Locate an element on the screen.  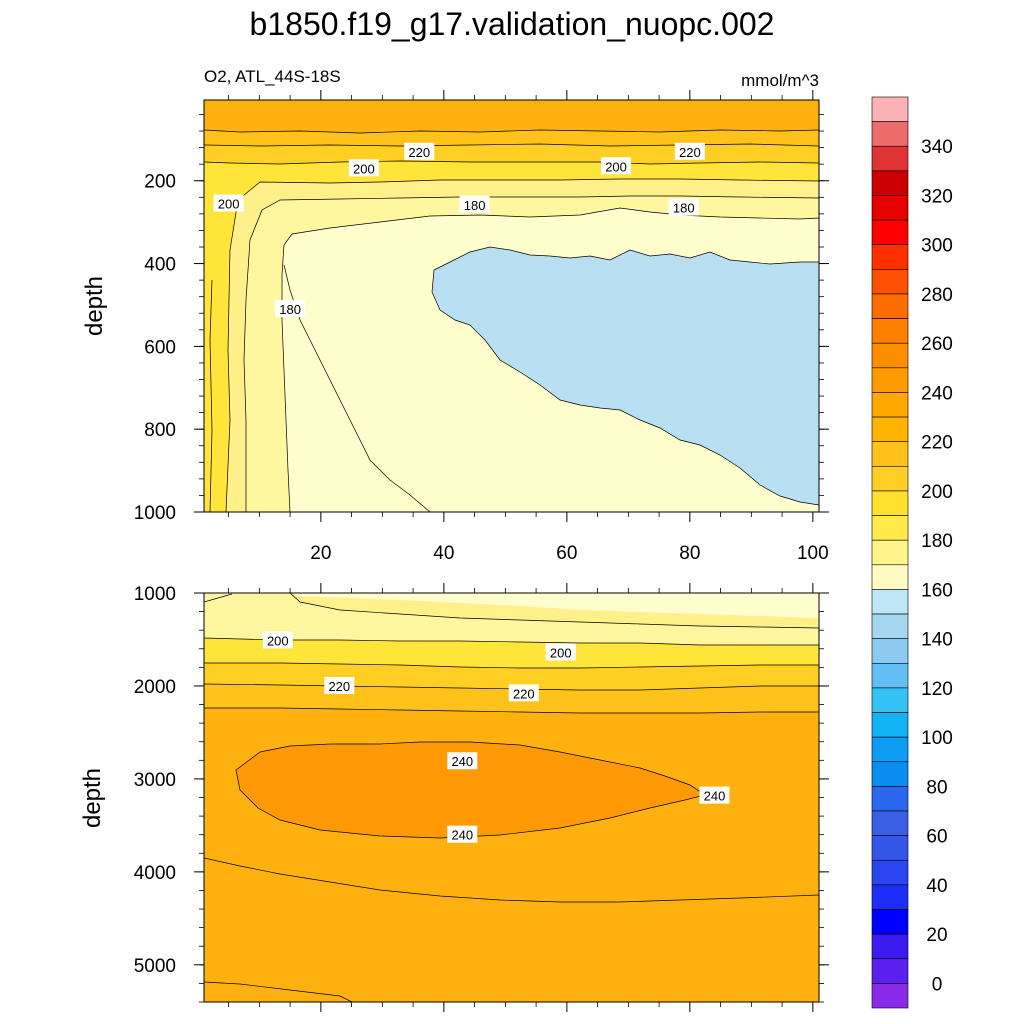
y-tick-label: 3000 is located at coordinates (155, 780).